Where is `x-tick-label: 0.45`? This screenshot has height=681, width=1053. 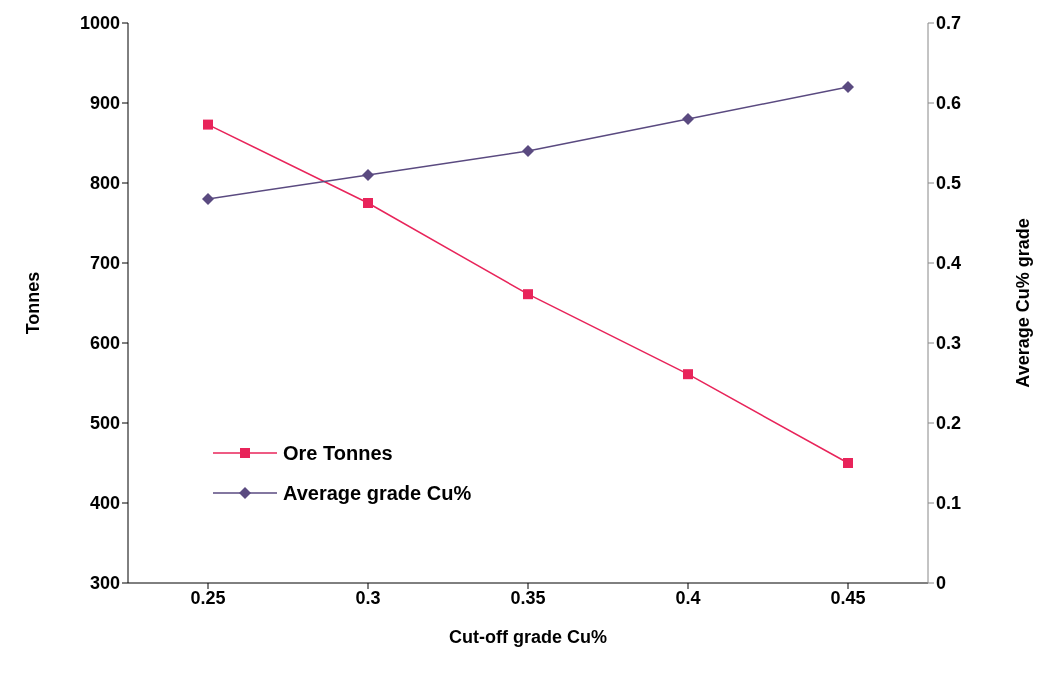 x-tick-label: 0.45 is located at coordinates (848, 597).